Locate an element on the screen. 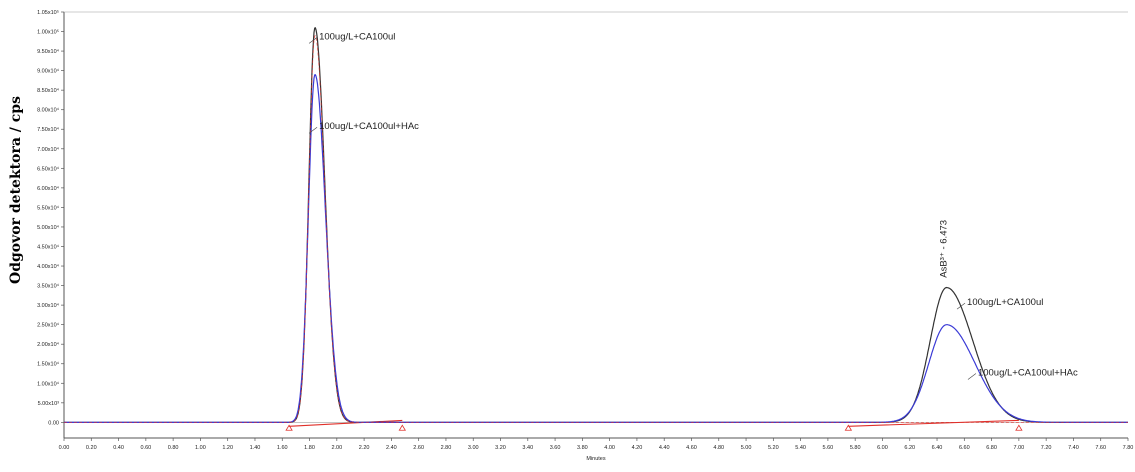 This screenshot has height=472, width=1135. x-tick-label: 2.60 is located at coordinates (418, 448).